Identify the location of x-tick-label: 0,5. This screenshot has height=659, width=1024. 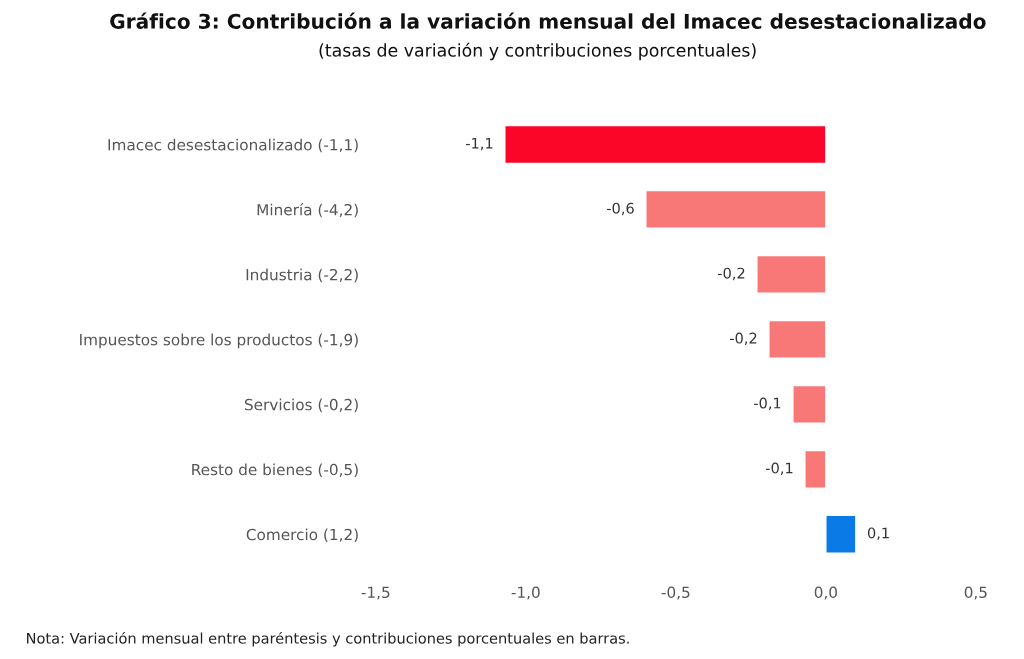
(975, 593).